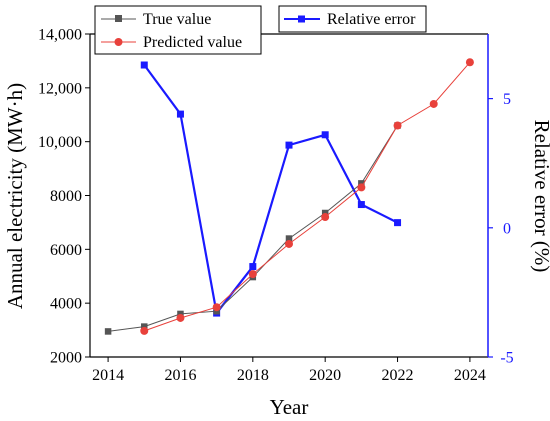 The height and width of the screenshot is (421, 550). I want to click on y-axis-title: Annual electricity (MW·h), so click(15, 196).